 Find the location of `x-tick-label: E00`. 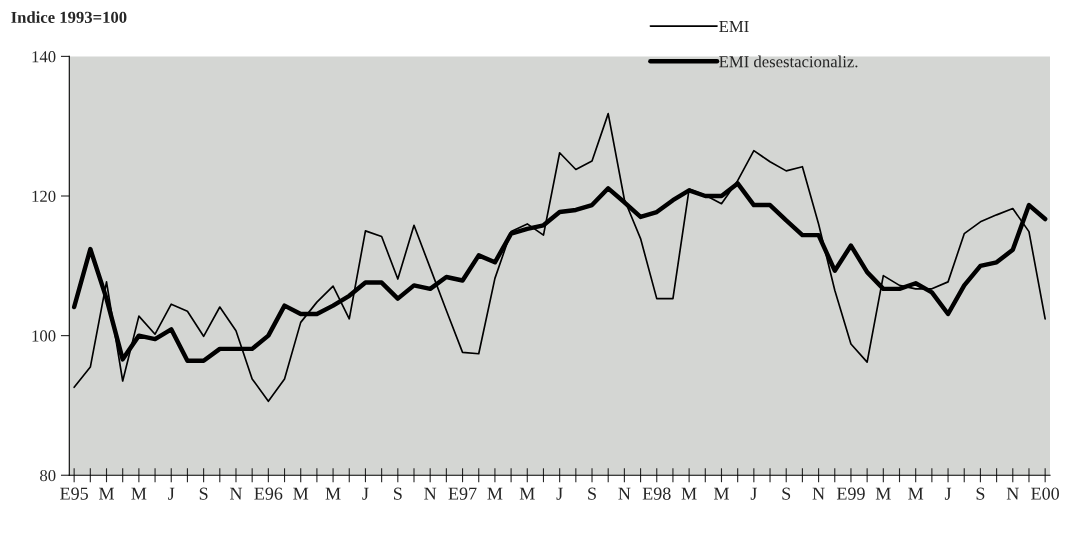

x-tick-label: E00 is located at coordinates (1045, 493).